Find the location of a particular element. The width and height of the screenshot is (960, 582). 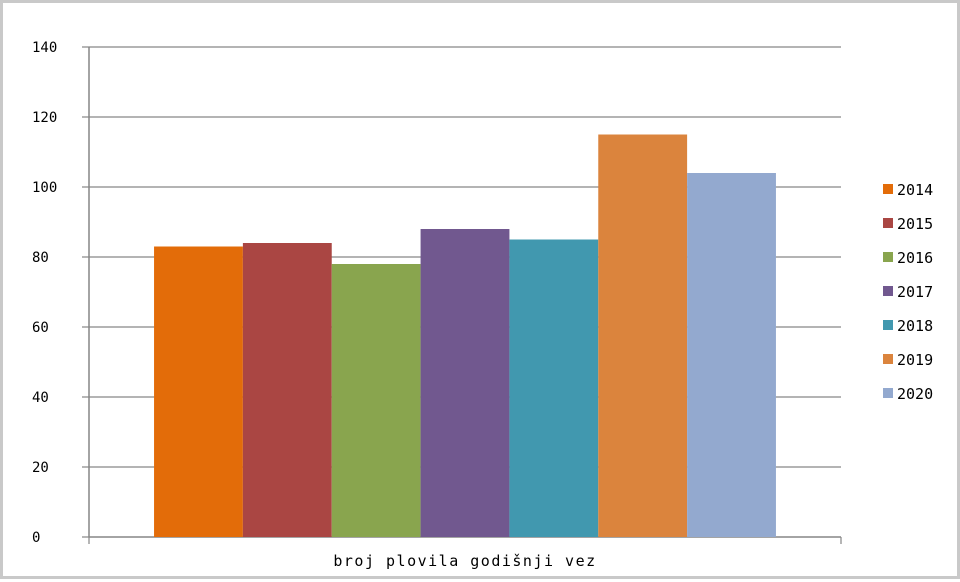

legend-label-2020: 2020 is located at coordinates (915, 394).